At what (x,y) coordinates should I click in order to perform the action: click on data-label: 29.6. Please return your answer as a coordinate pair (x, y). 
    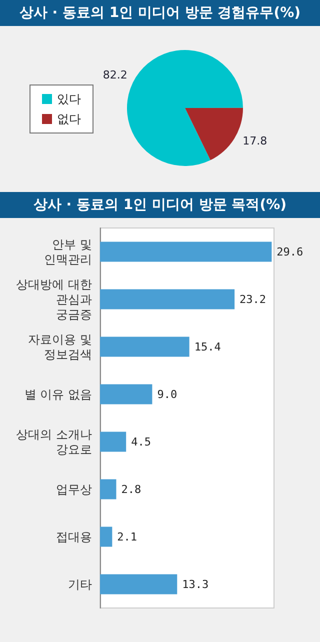
    Looking at the image, I should click on (290, 251).